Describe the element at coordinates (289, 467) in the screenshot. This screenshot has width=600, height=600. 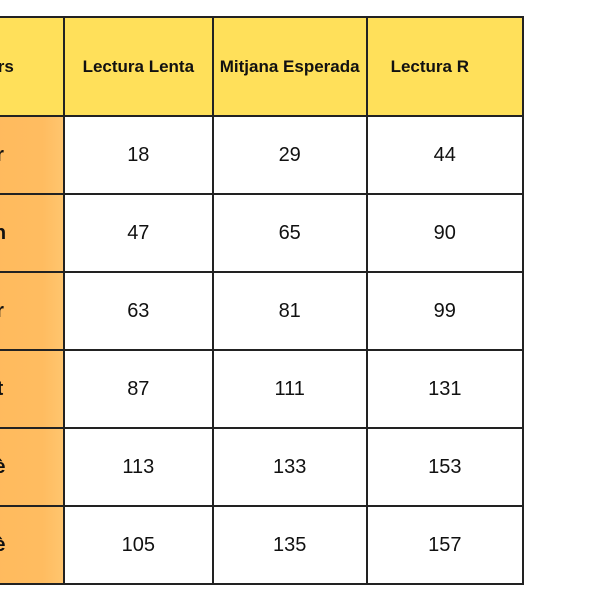
I see `cell: 133` at that location.